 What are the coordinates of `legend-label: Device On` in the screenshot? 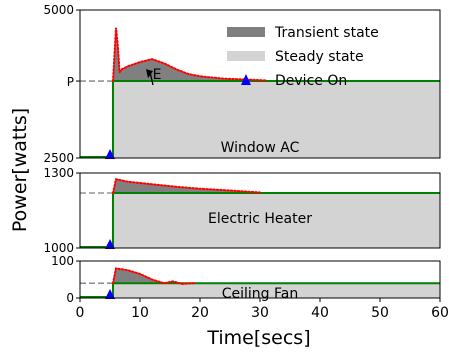 It's located at (311, 81).